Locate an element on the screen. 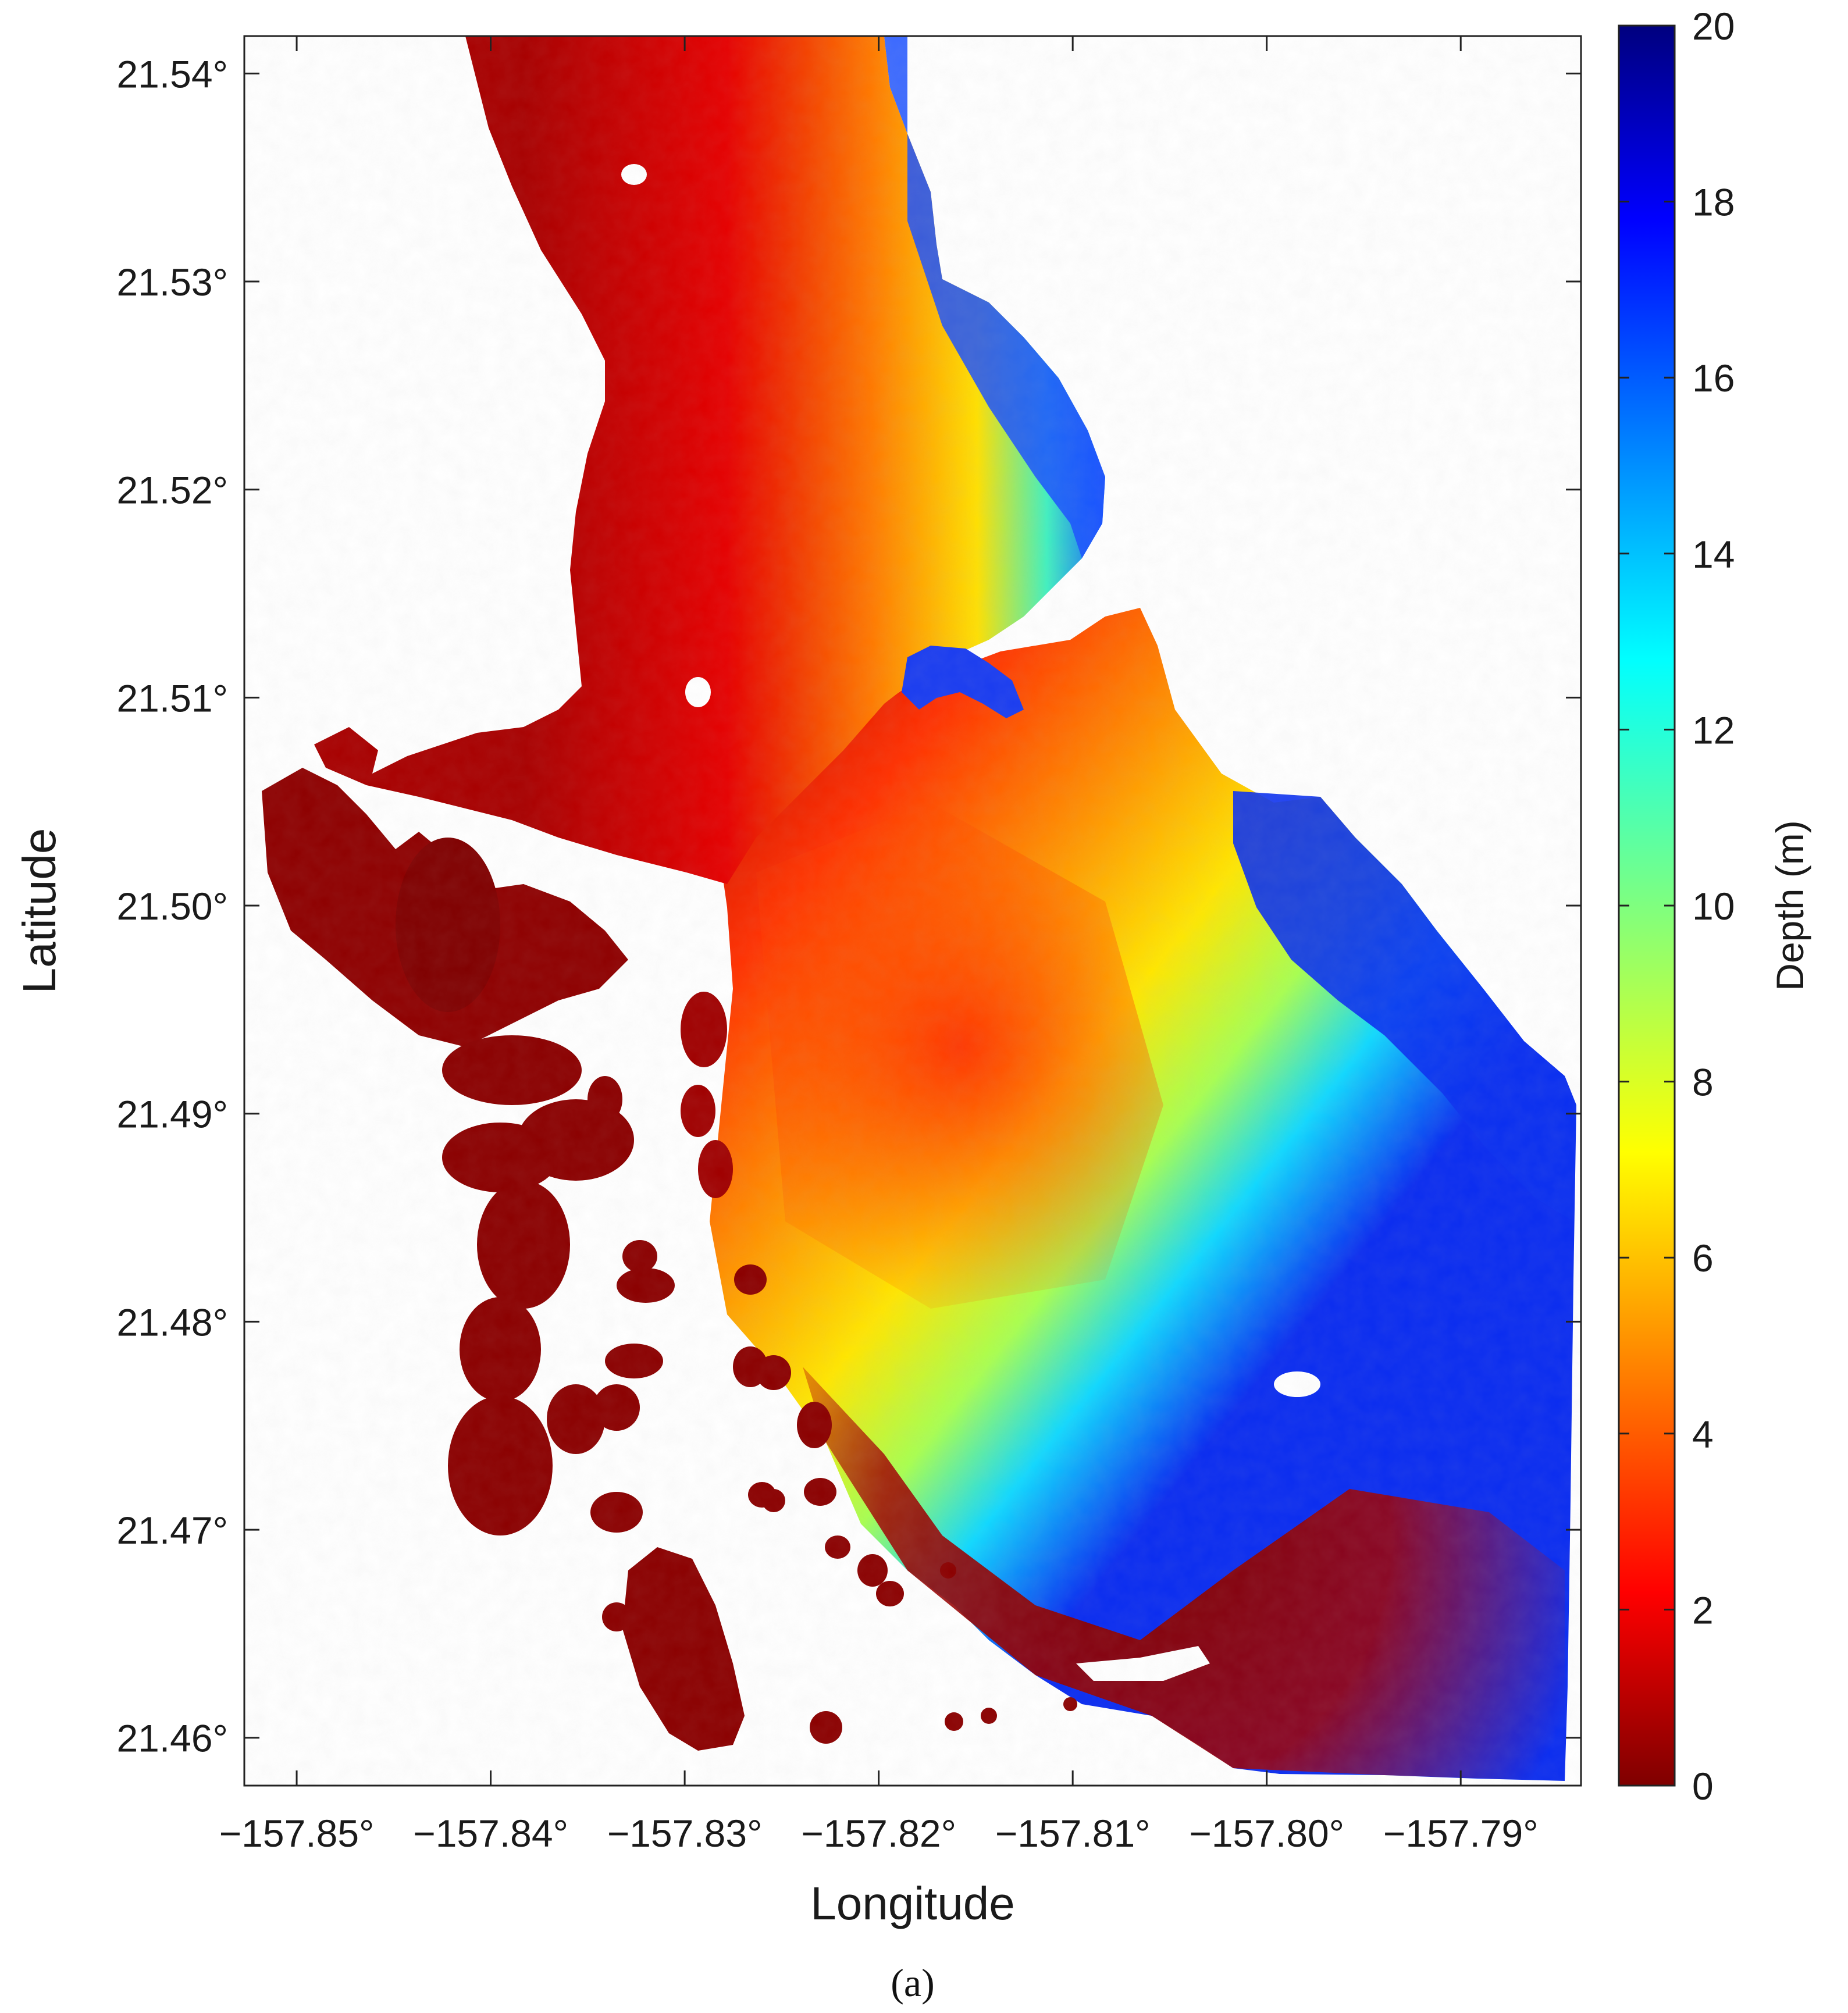  colorbar-tick-label-8: 16 is located at coordinates (1713, 378).